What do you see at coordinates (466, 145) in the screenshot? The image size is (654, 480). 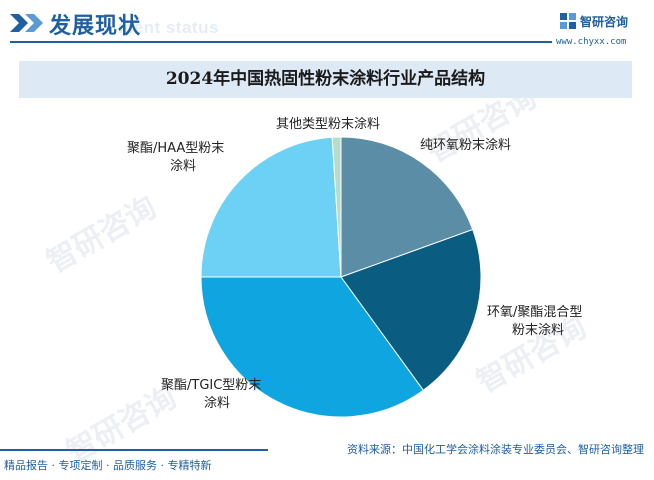 I see `label-pure-epoxy: 纯环氧粉末涂料` at bounding box center [466, 145].